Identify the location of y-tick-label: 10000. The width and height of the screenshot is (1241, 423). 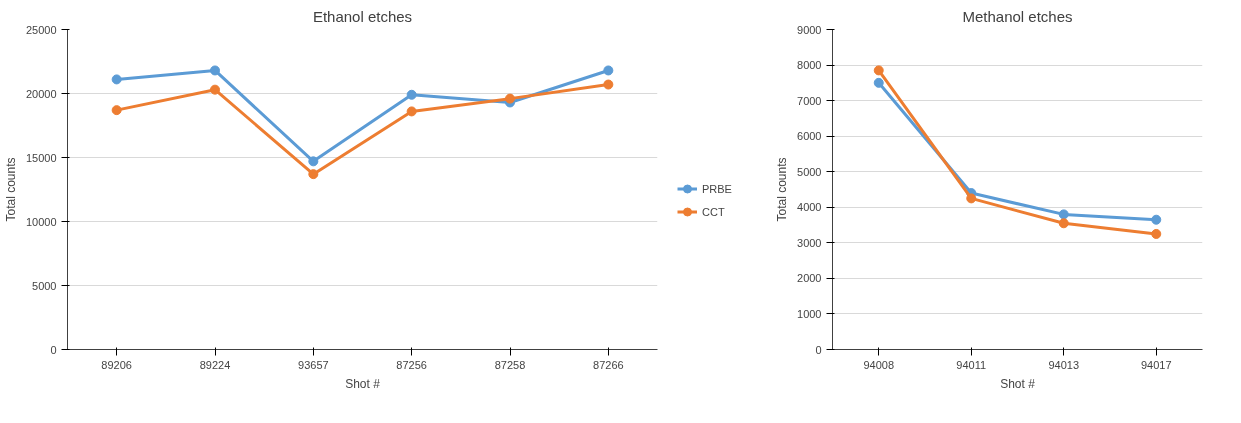
(41, 221).